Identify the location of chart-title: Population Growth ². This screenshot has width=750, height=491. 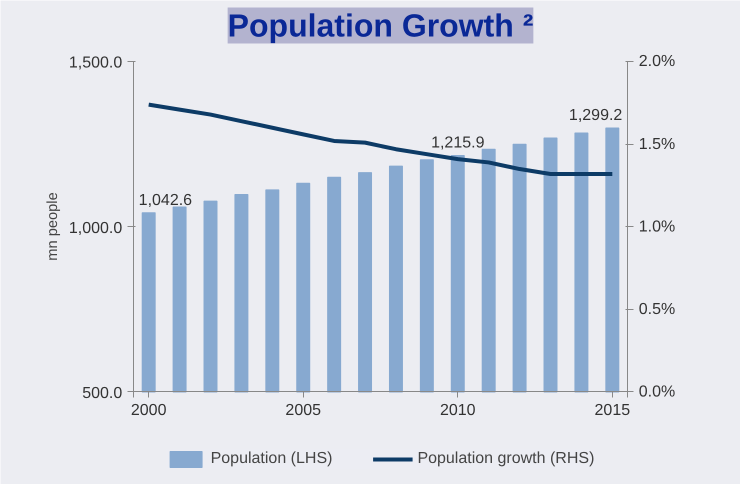
(381, 26).